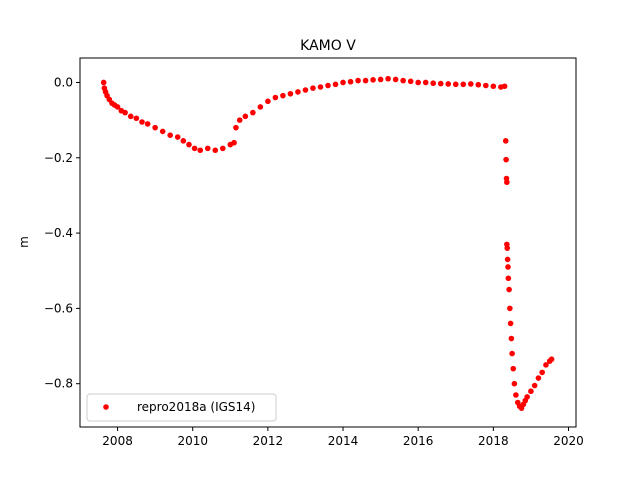 The height and width of the screenshot is (485, 640). I want to click on y-axis-label: m, so click(24, 242).